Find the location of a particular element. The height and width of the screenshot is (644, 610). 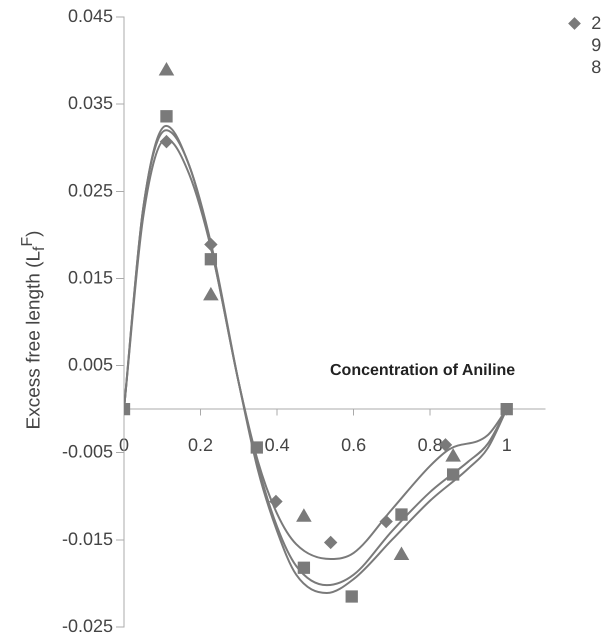

x-tick-label: 0.8 is located at coordinates (430, 444).